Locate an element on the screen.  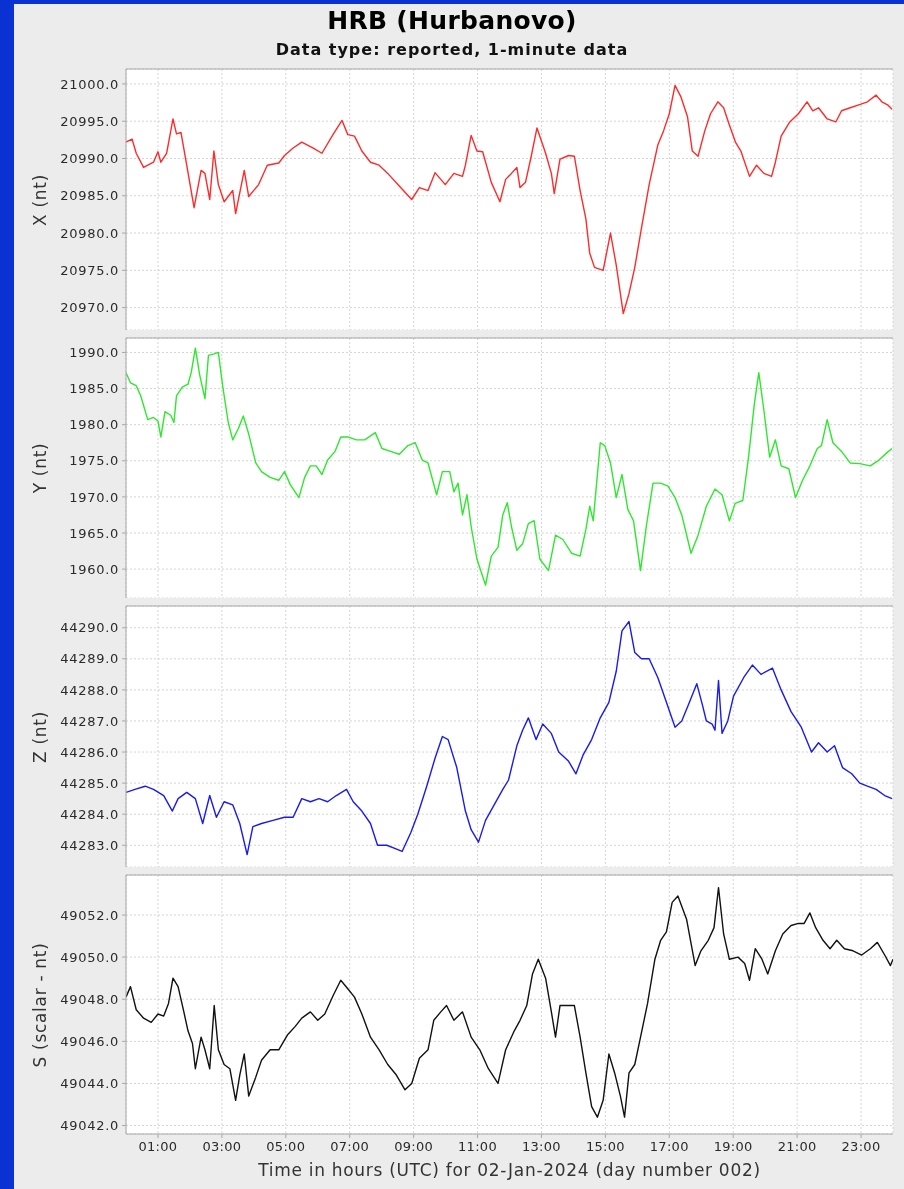
x-tick-label: 15:00 is located at coordinates (605, 1147).